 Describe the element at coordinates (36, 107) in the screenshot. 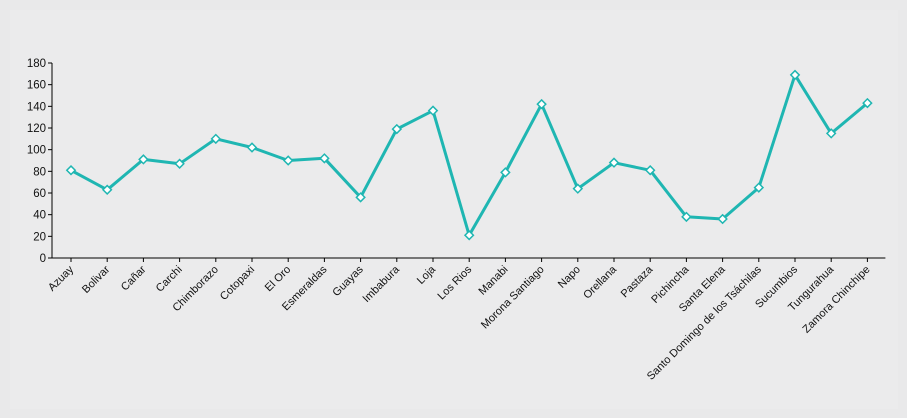

I see `y-tick-label: 140` at that location.